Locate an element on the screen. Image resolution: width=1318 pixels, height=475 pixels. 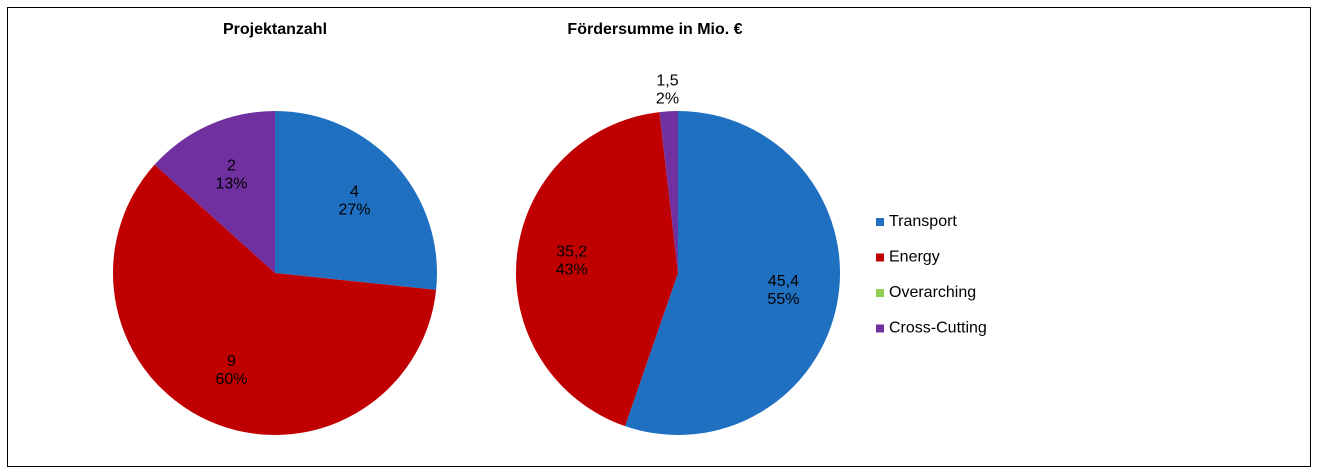
data-label: 1,5 is located at coordinates (667, 80).